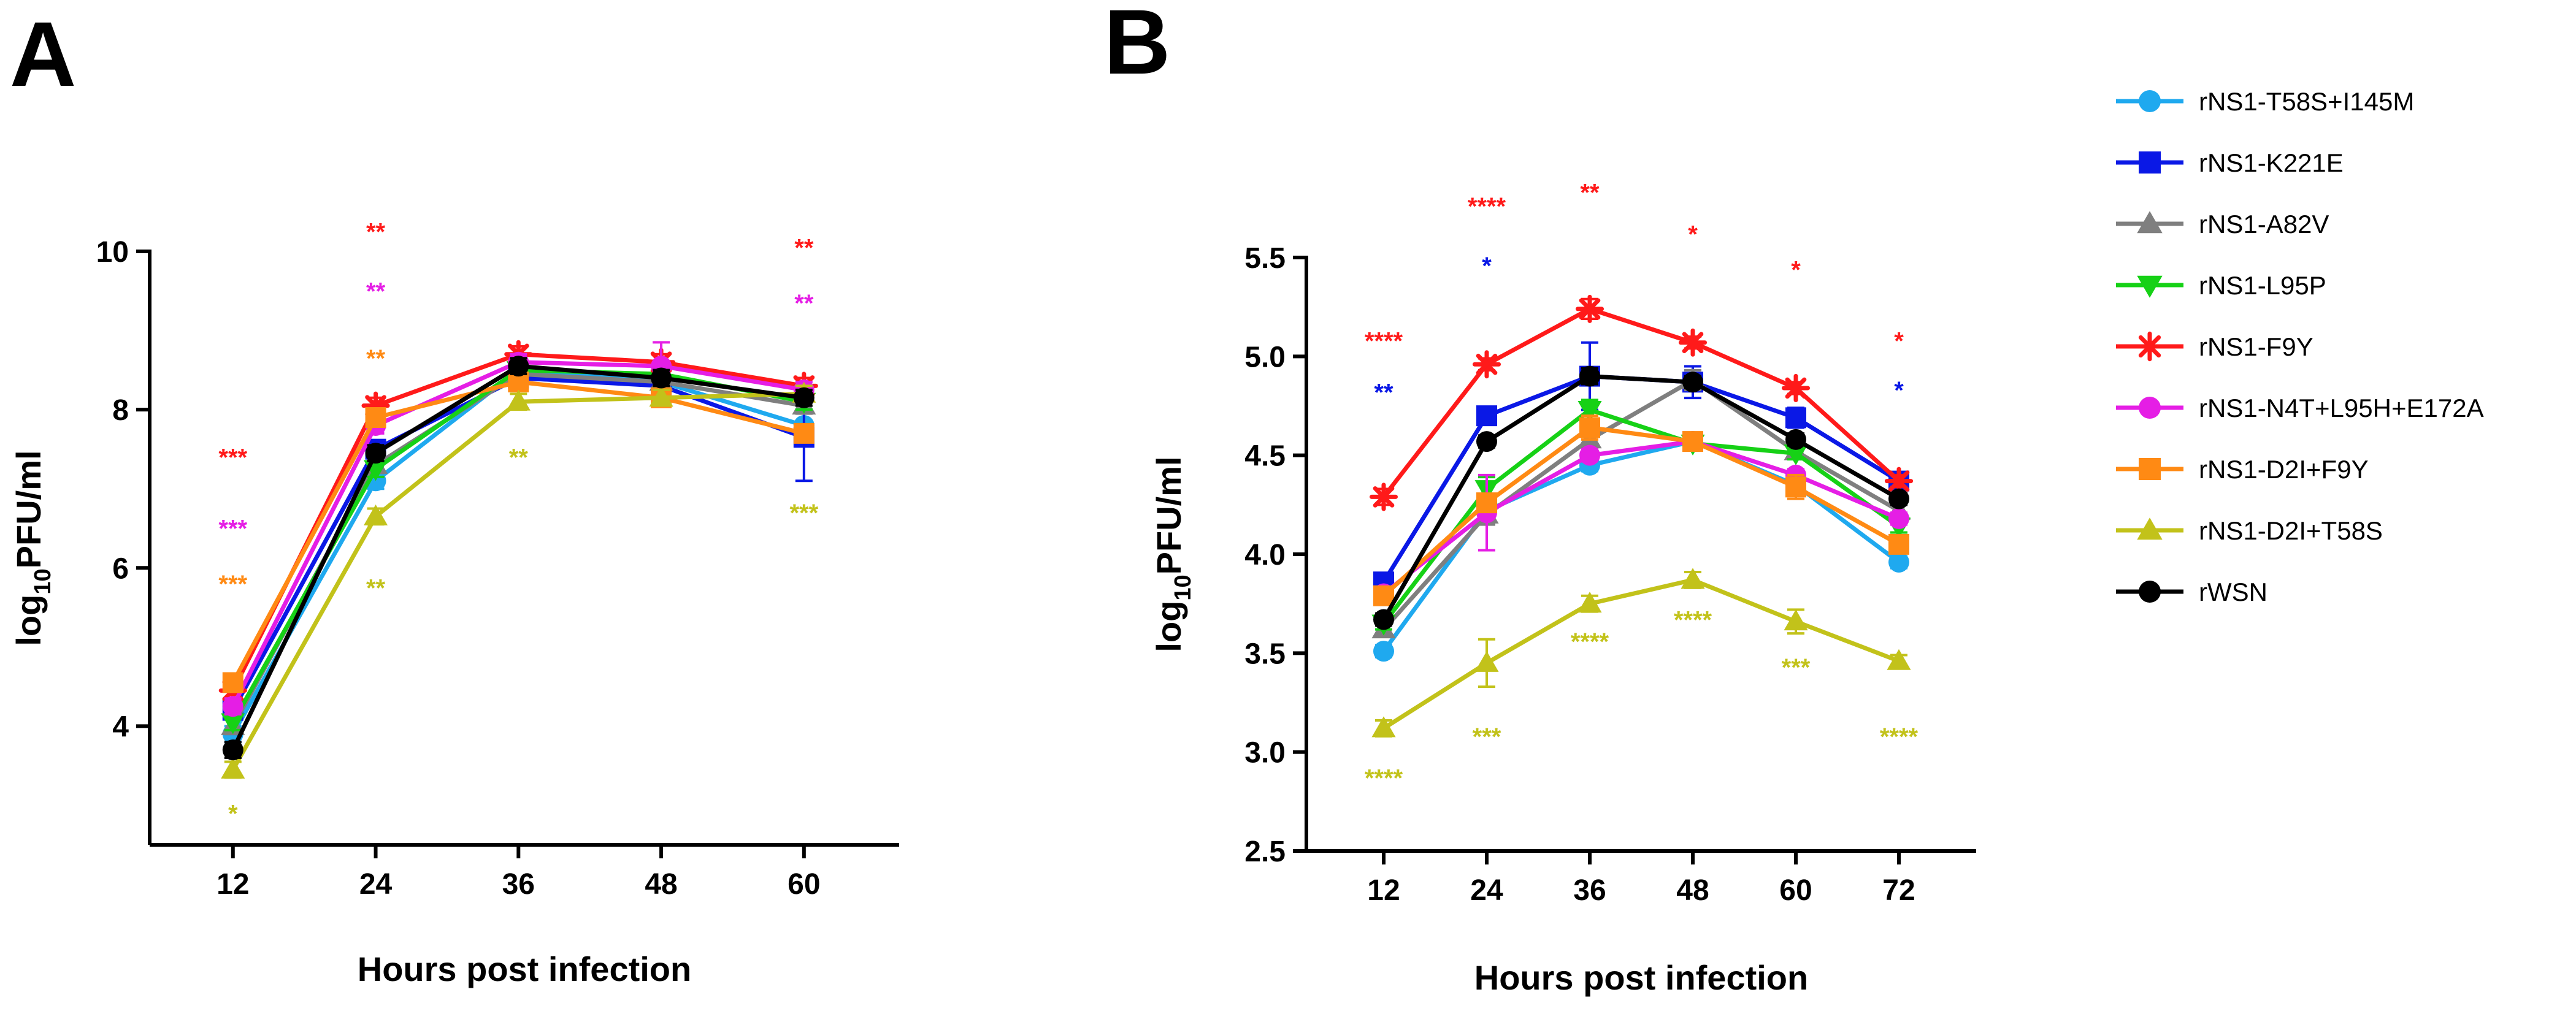 This screenshot has height=1011, width=2576. What do you see at coordinates (43, 53) in the screenshot?
I see `panel-letter-a: A` at bounding box center [43, 53].